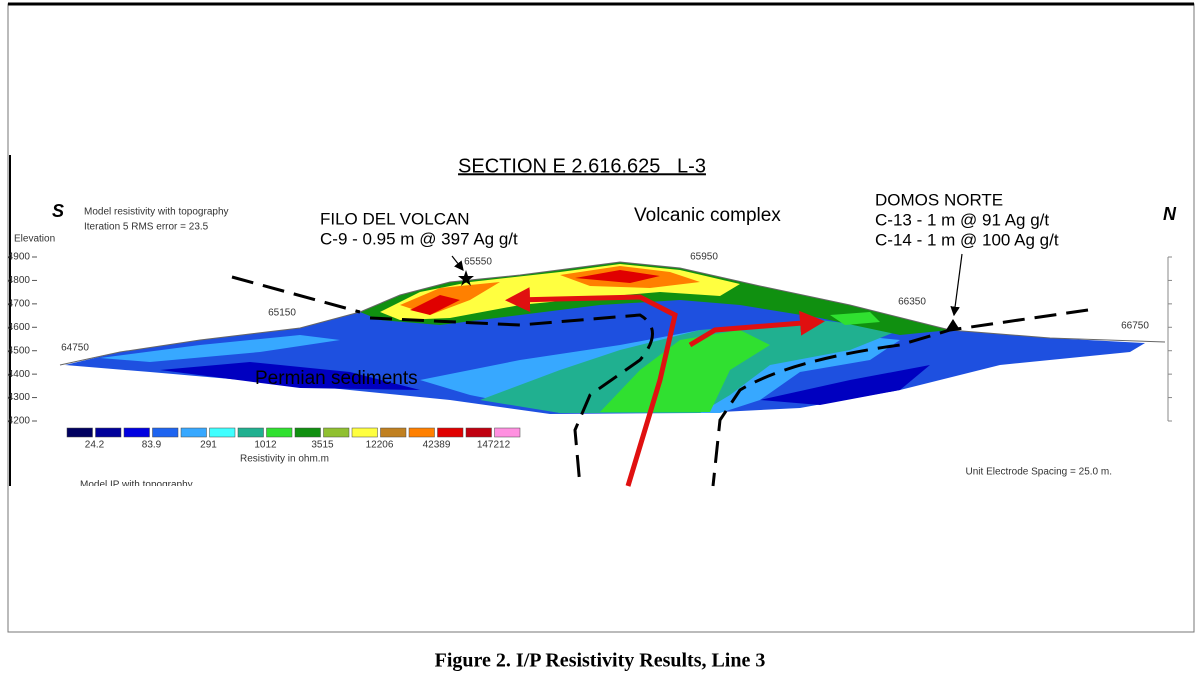  What do you see at coordinates (419, 238) in the screenshot?
I see `annotation-text: C-9 - 0.95 m @ 397 Ag g/t` at bounding box center [419, 238].